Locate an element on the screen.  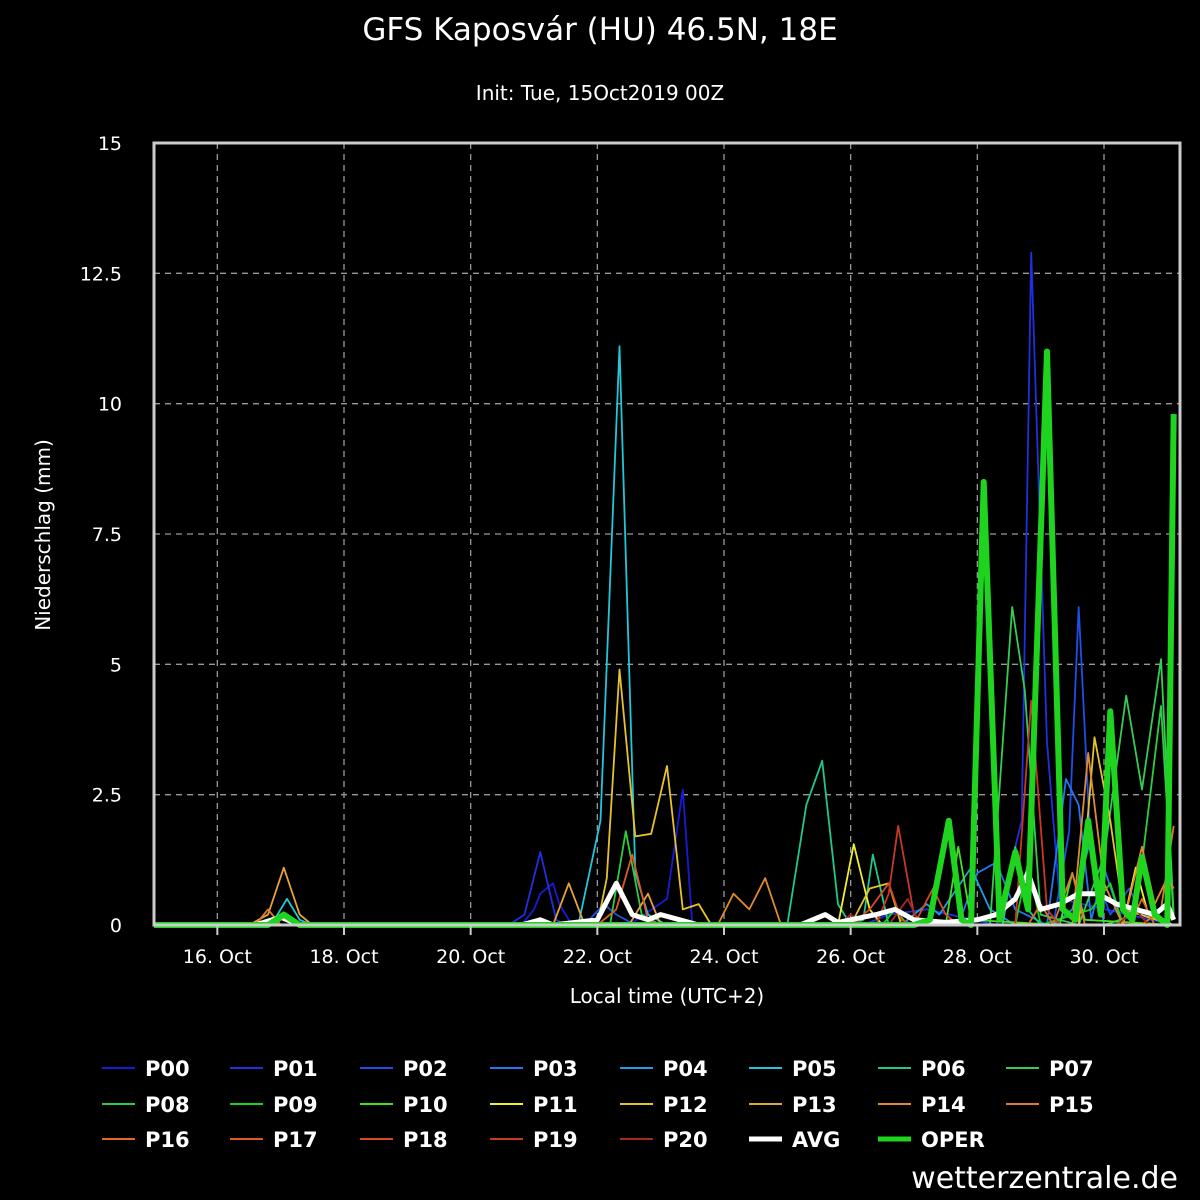
y-tick-label: 15 is located at coordinates (110, 144).